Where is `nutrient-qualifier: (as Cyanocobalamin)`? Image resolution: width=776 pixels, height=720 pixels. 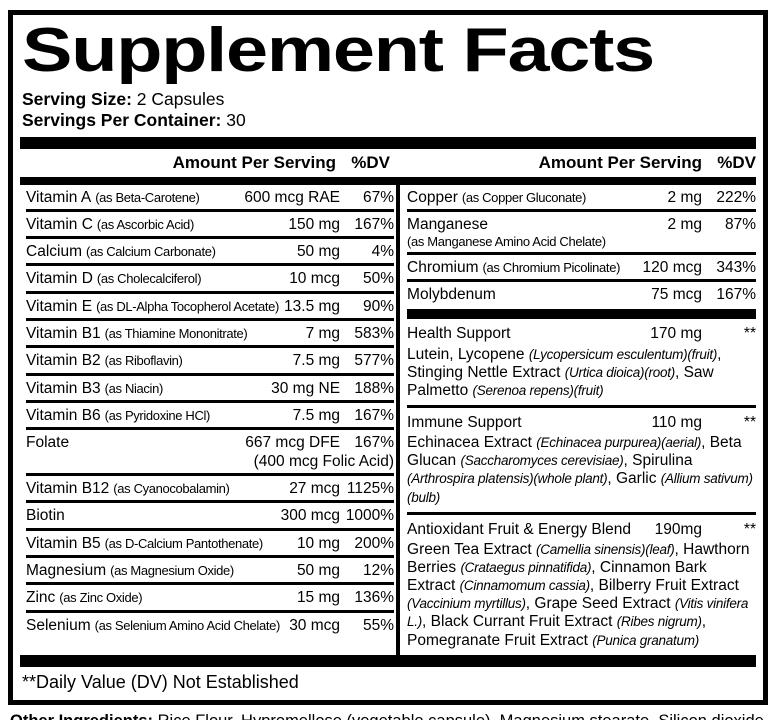
nutrient-qualifier: (as Cyanocobalamin) is located at coordinates (171, 489).